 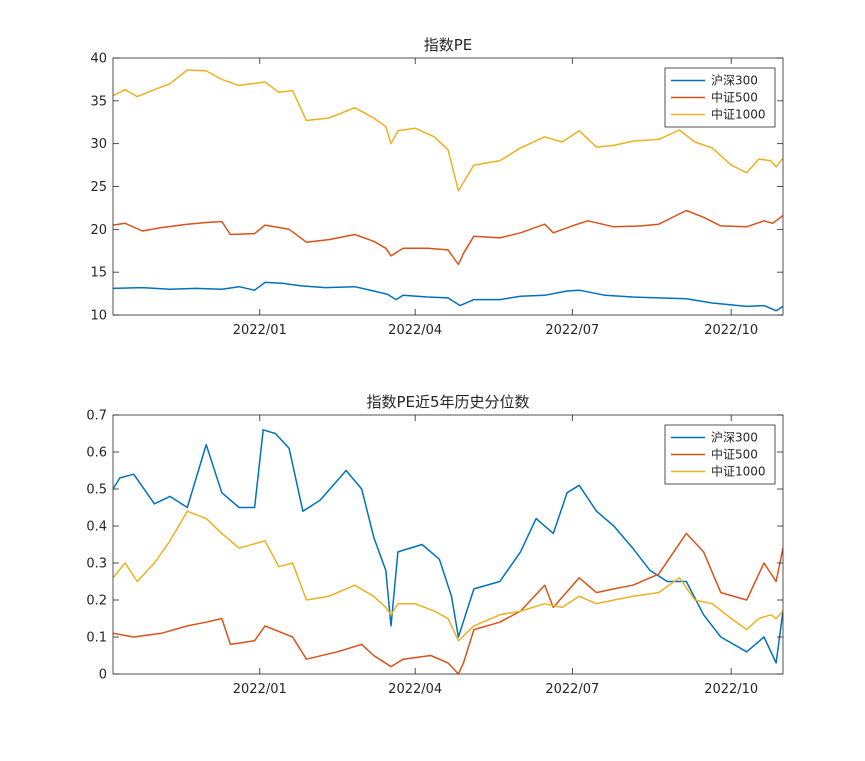 I want to click on y-tick-label: 0.7, so click(x=96, y=416).